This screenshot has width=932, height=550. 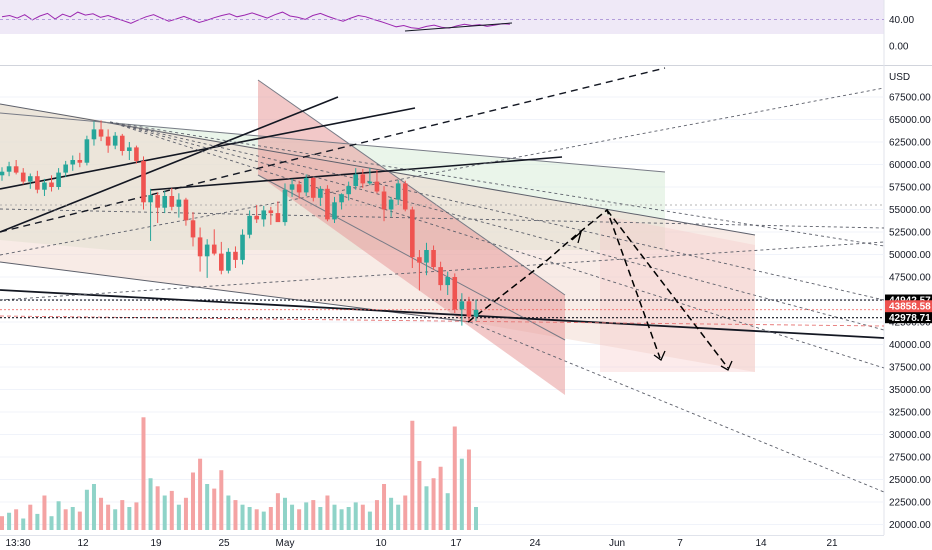 I want to click on price-tick-label: 40000.00, so click(x=910, y=345).